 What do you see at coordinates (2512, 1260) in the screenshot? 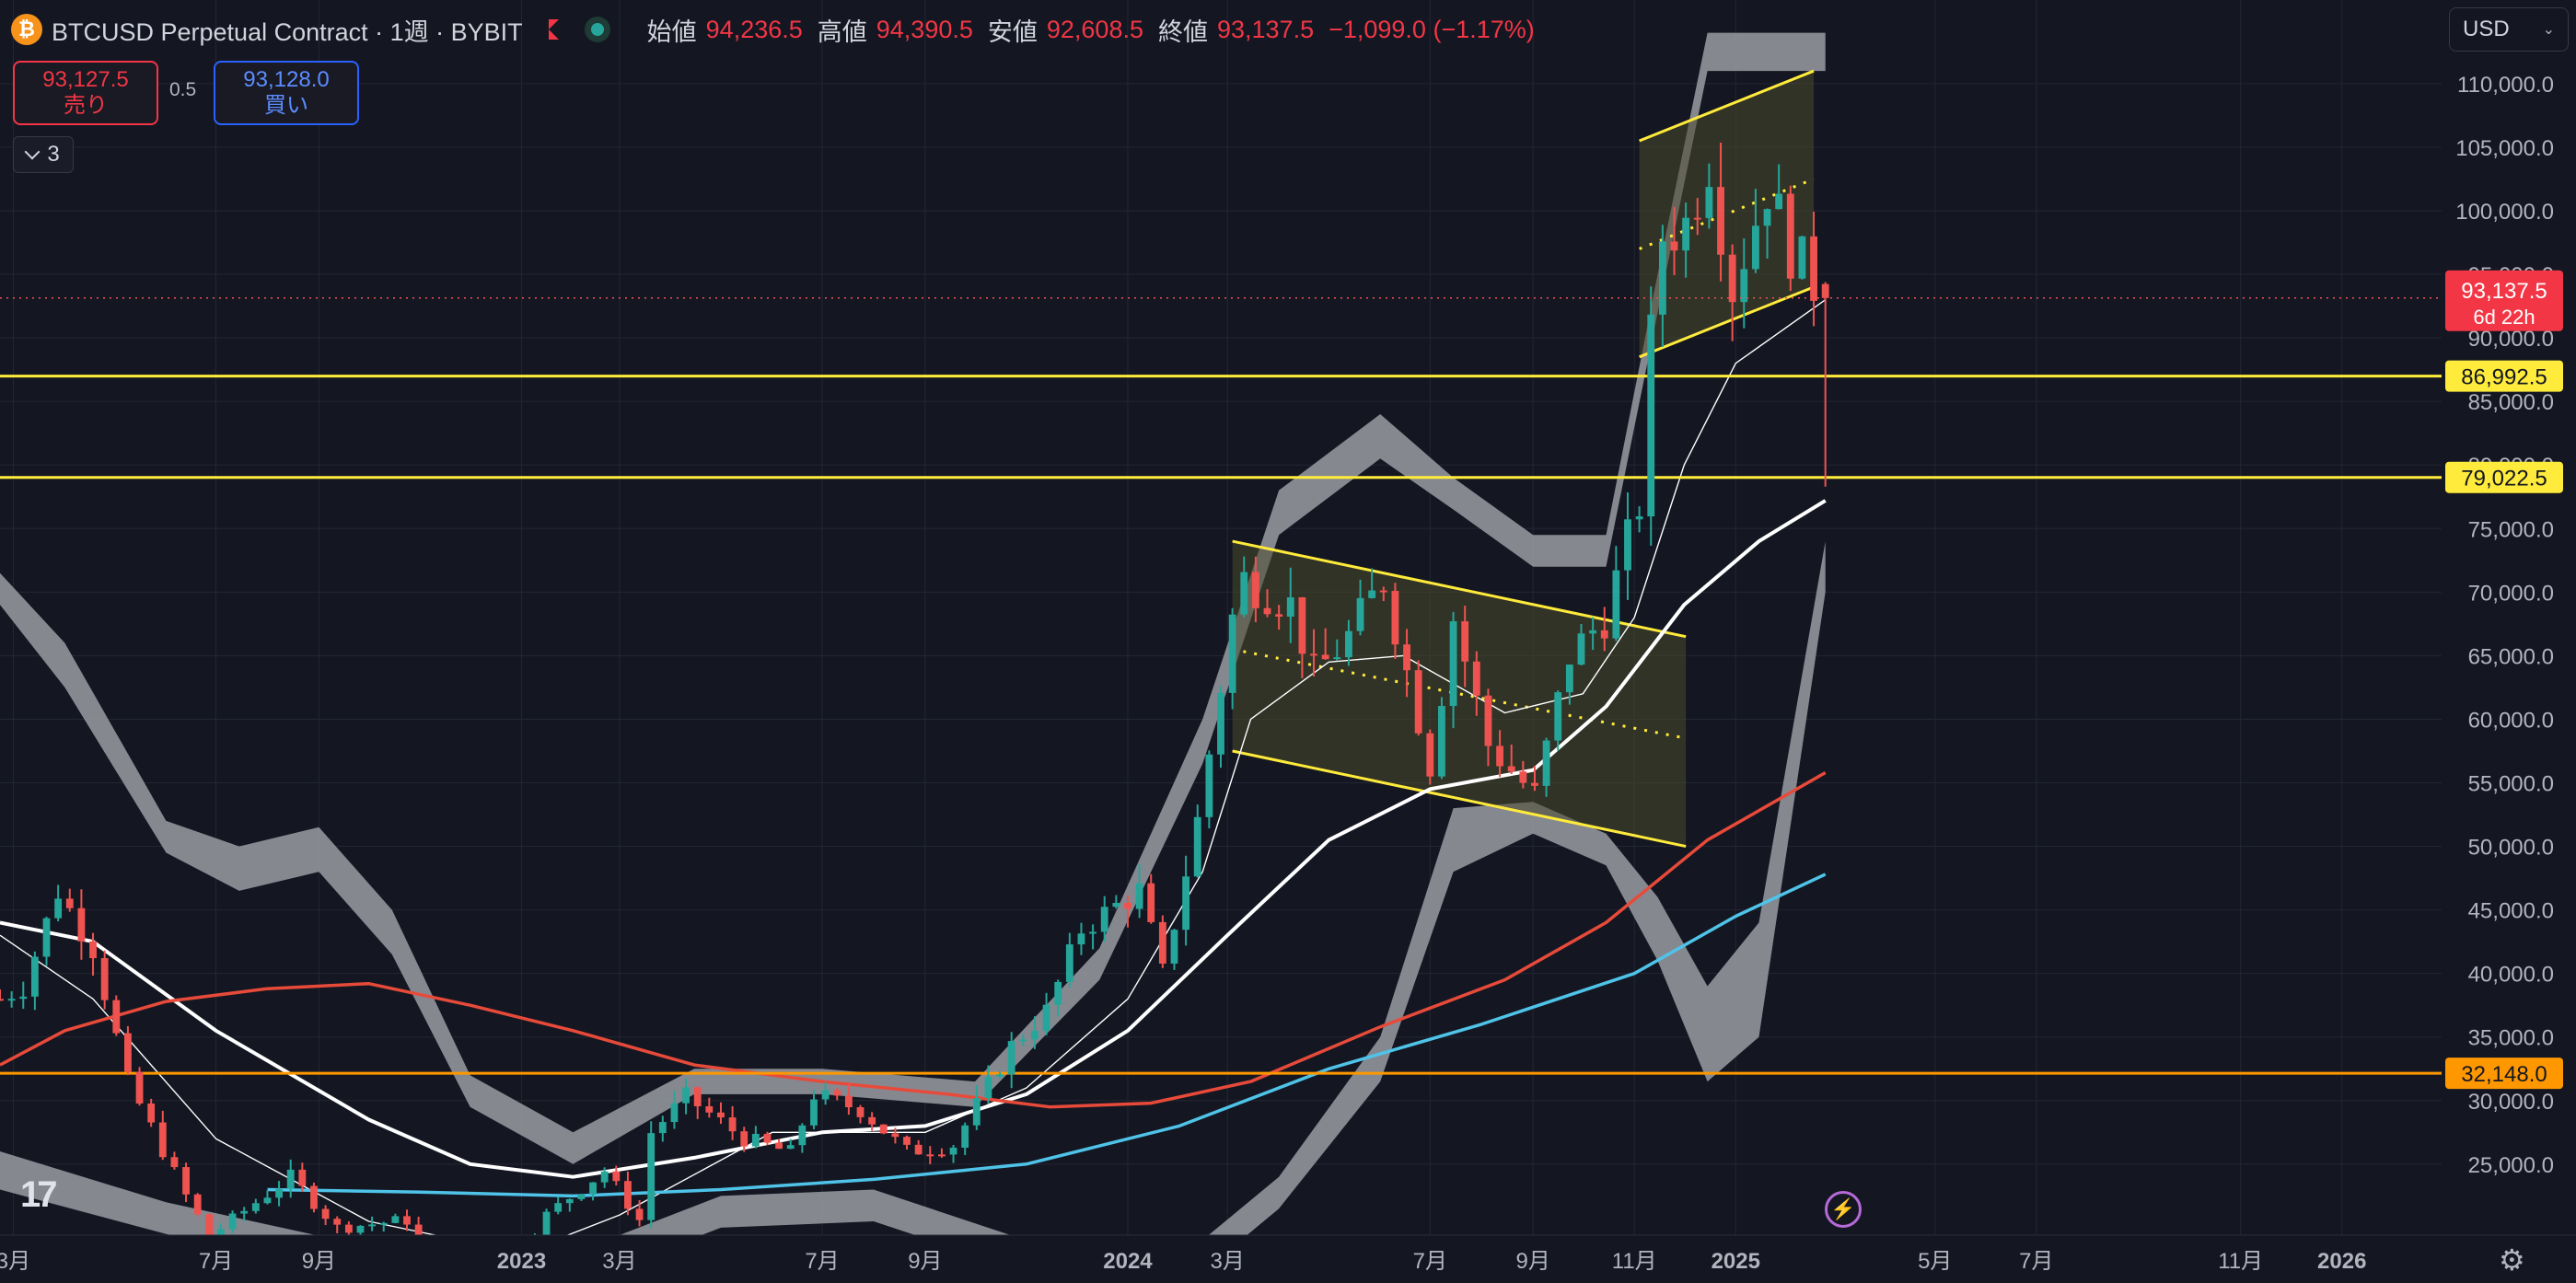
I see `gear-icon: ⚙` at bounding box center [2512, 1260].